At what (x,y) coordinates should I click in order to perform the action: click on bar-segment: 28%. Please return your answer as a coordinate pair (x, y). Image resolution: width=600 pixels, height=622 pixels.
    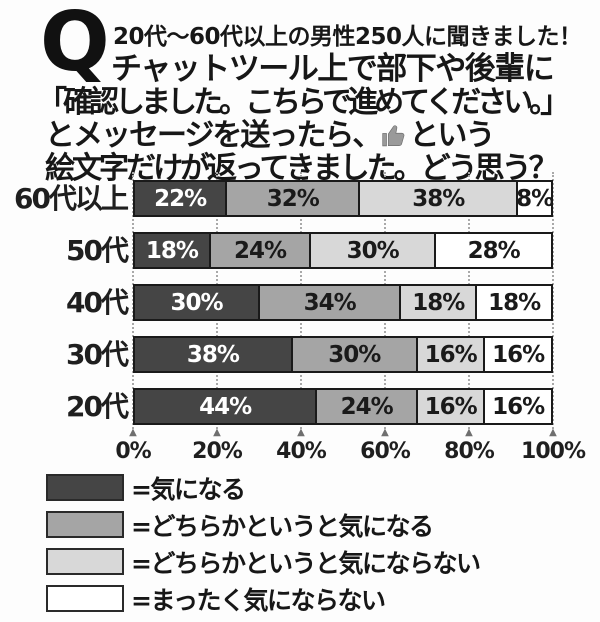
    Looking at the image, I should click on (493, 250).